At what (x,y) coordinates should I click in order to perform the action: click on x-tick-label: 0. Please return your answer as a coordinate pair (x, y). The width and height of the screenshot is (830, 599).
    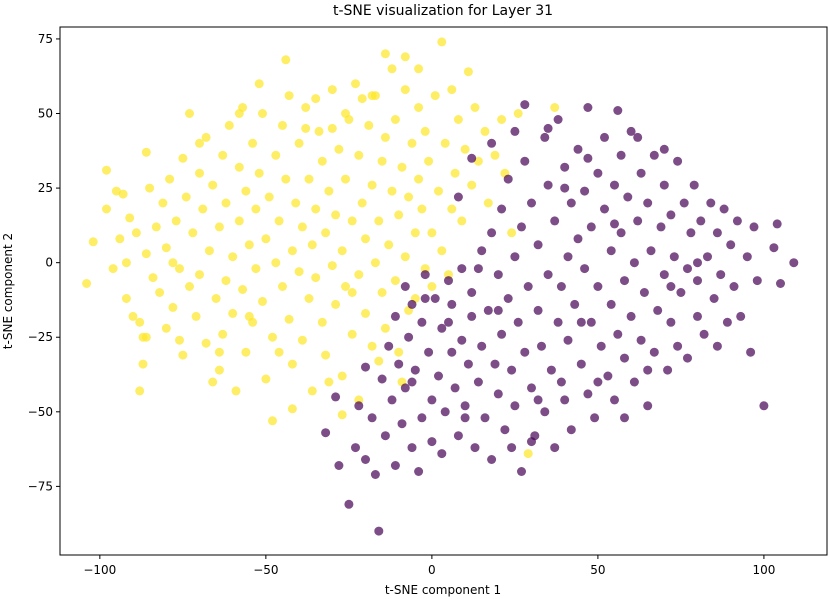
    Looking at the image, I should click on (432, 570).